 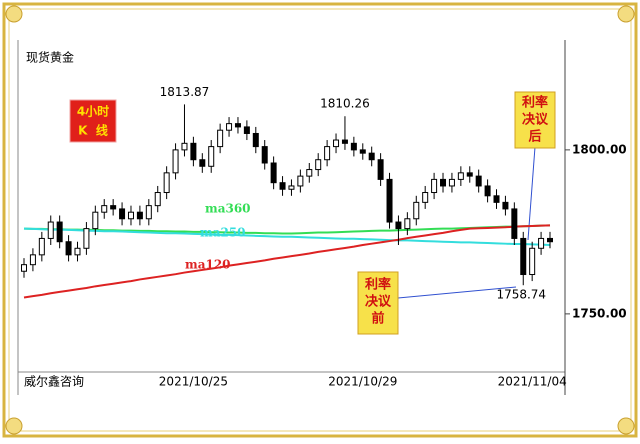 What do you see at coordinates (193, 382) in the screenshot?
I see `x-tick-label: 2021/10/25` at bounding box center [193, 382].